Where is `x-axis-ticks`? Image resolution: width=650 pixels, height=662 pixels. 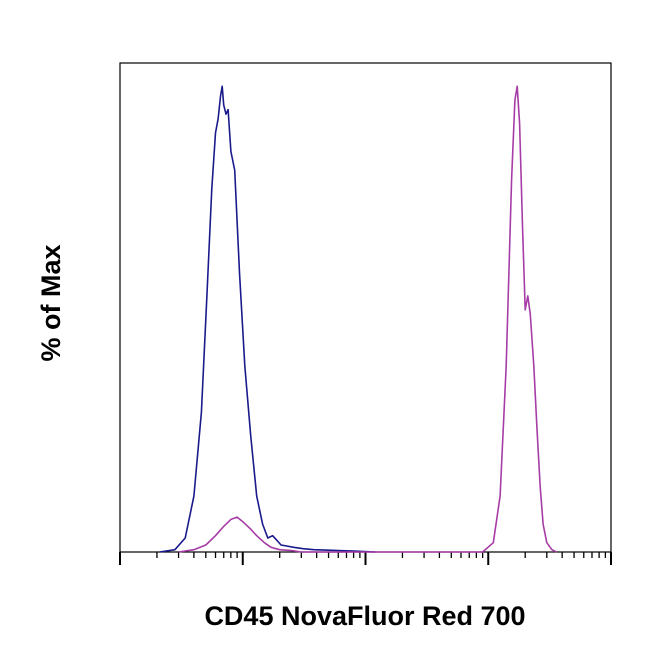
x-axis-ticks is located at coordinates (365, 558).